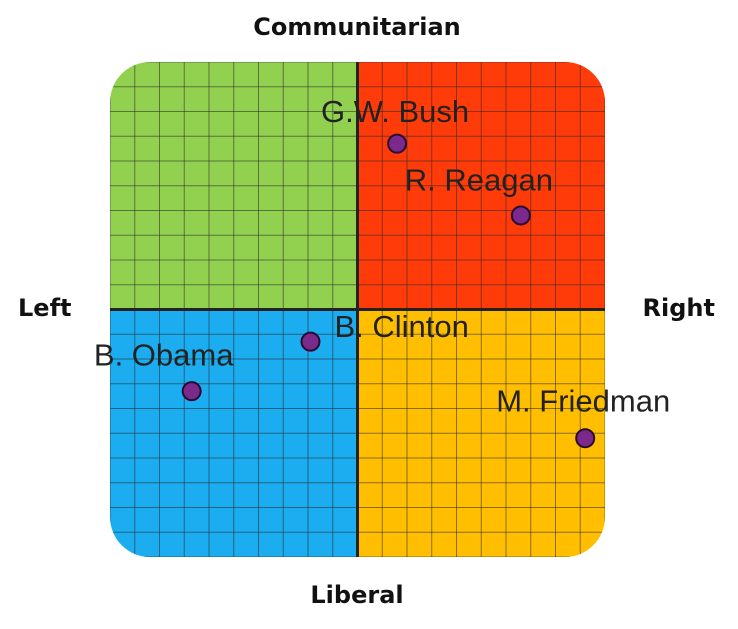 The height and width of the screenshot is (629, 738). Describe the element at coordinates (401, 326) in the screenshot. I see `point-label: B. Clinton` at that location.